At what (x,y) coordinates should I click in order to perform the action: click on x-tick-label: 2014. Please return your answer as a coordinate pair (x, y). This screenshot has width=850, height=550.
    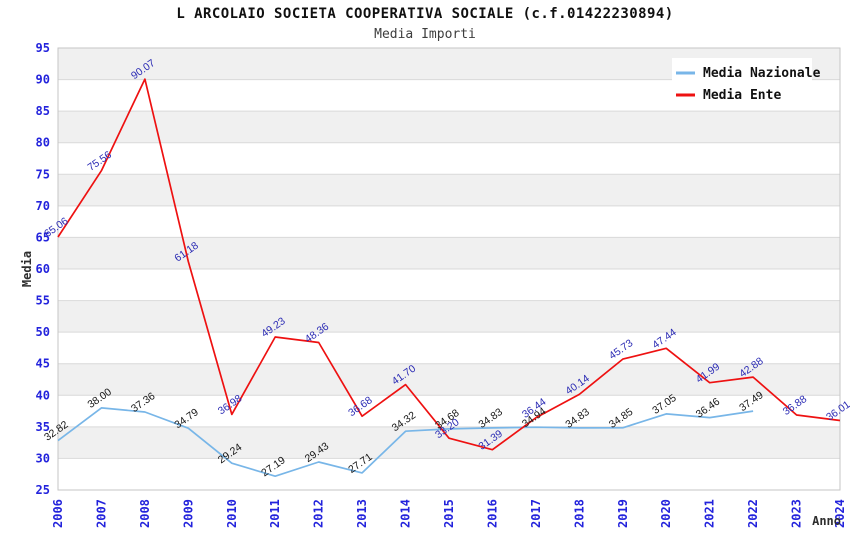
    Looking at the image, I should click on (406, 513).